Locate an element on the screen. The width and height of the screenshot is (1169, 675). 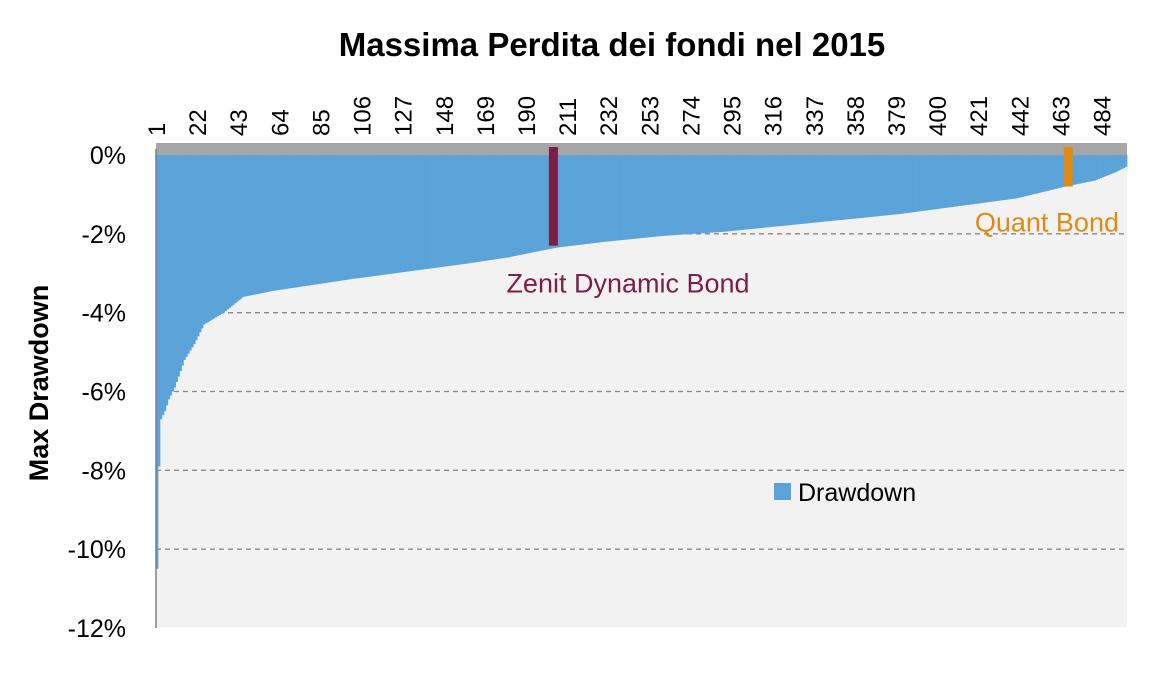
highlight-bar is located at coordinates (1068, 167).